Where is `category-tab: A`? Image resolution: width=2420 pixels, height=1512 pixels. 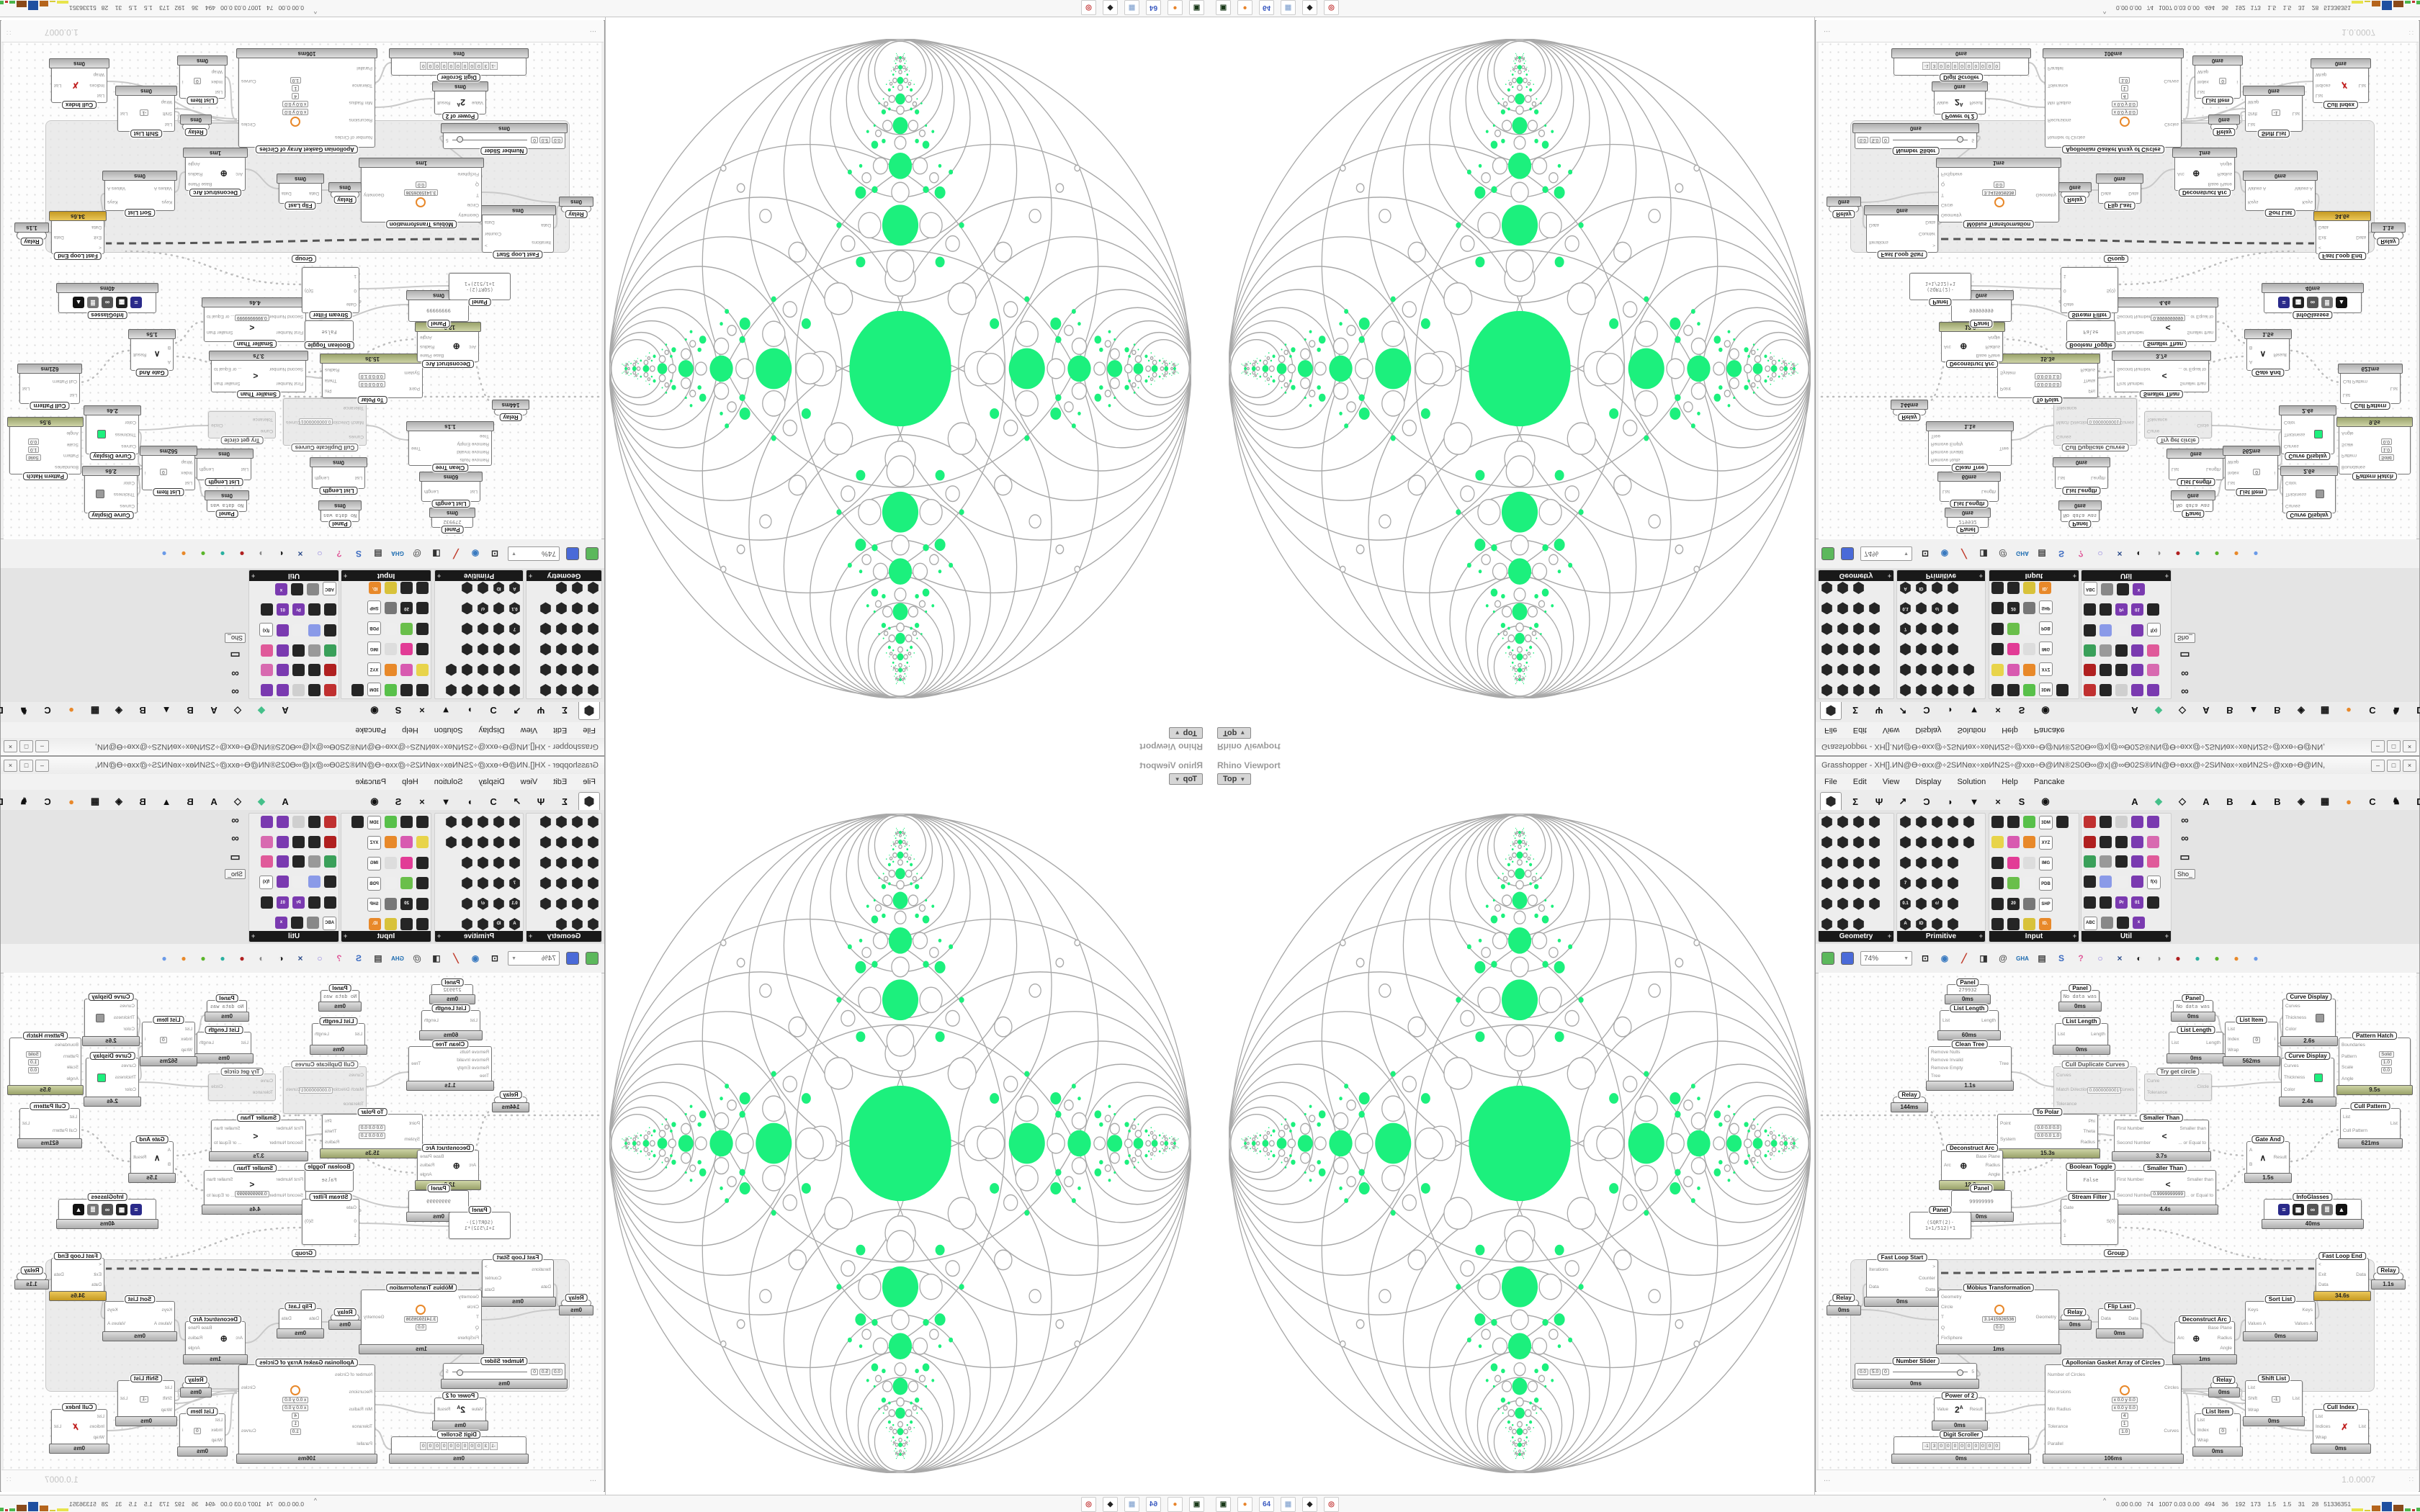
category-tab: A is located at coordinates (2206, 710).